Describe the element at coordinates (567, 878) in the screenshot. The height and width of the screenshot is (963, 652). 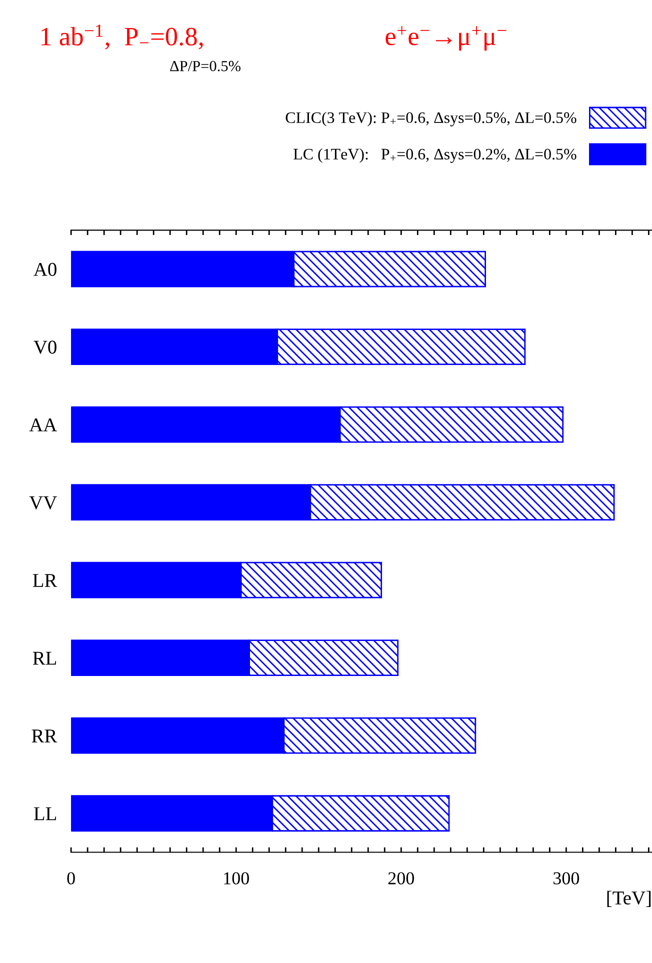
I see `x-tick-label: 300` at that location.